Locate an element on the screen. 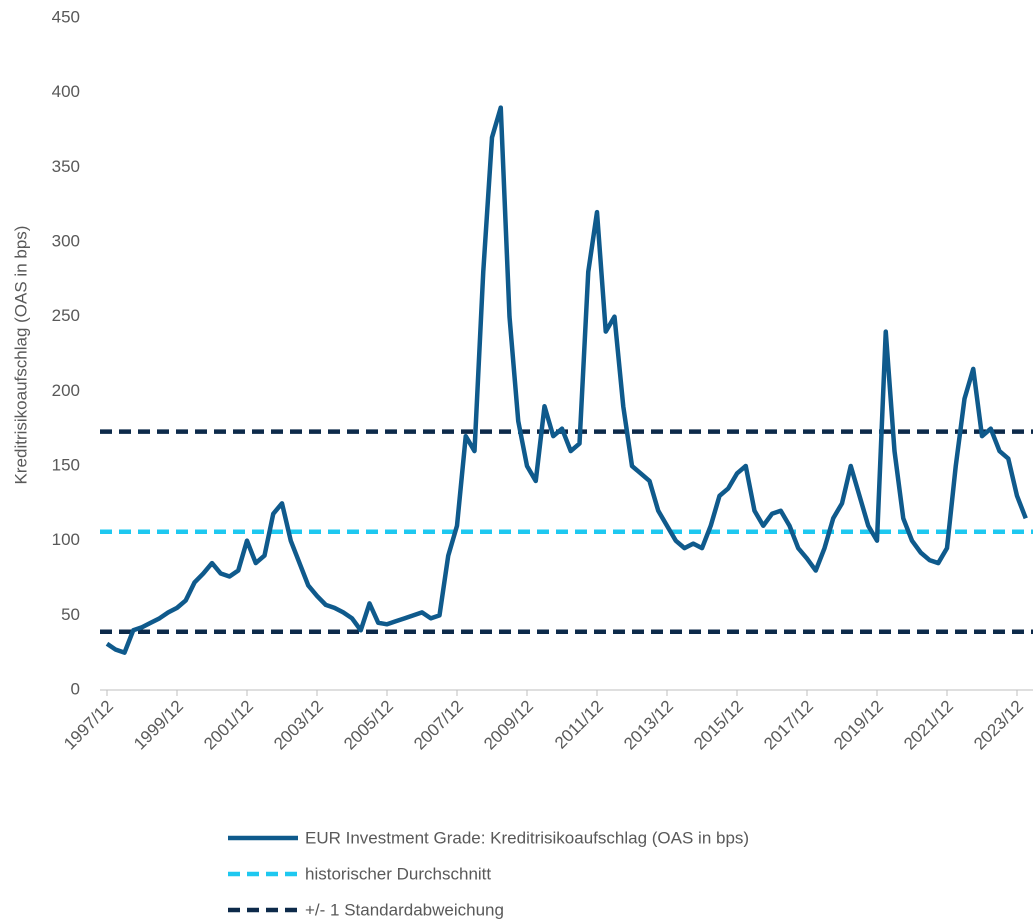 This screenshot has width=1033, height=920. legend-label: +/- 1 Standardabweichung is located at coordinates (404, 909).